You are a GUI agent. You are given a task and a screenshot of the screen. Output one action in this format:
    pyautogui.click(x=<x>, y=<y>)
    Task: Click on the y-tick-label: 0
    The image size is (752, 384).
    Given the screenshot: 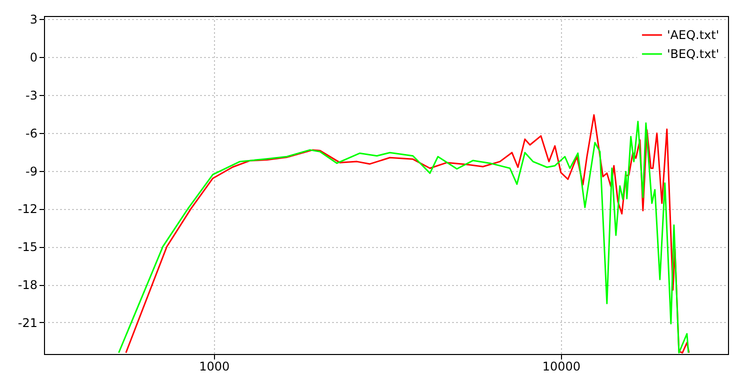 What is the action you would take?
    pyautogui.click(x=34, y=57)
    